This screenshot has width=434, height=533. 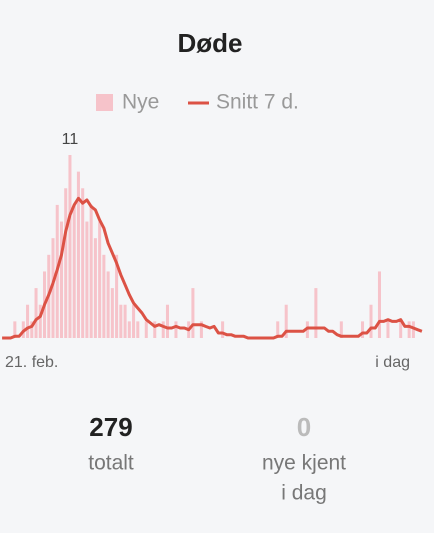 What do you see at coordinates (110, 427) in the screenshot?
I see `stat-value: 279` at bounding box center [110, 427].